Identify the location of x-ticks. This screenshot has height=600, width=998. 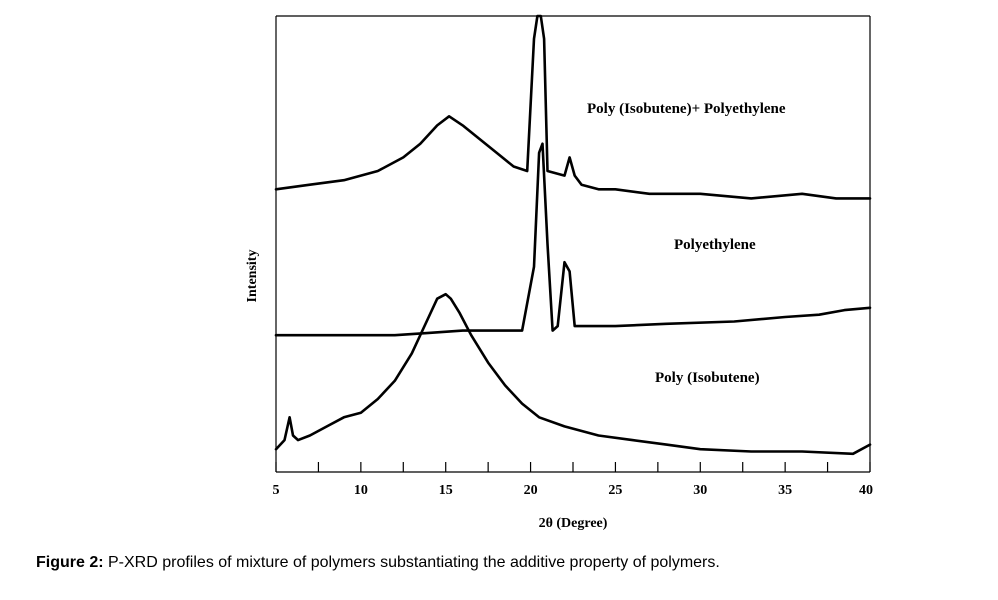
(573, 467).